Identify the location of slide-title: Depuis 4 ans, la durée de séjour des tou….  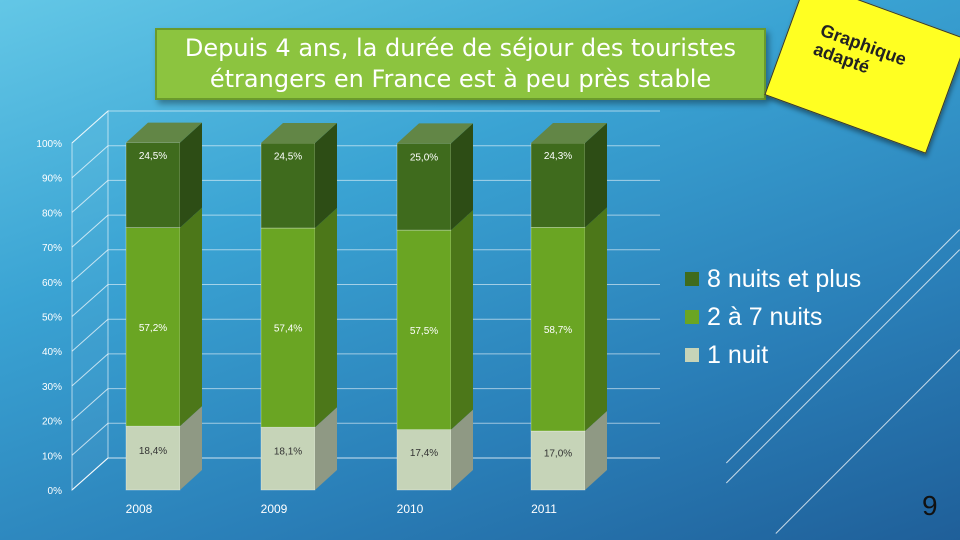
(460, 64).